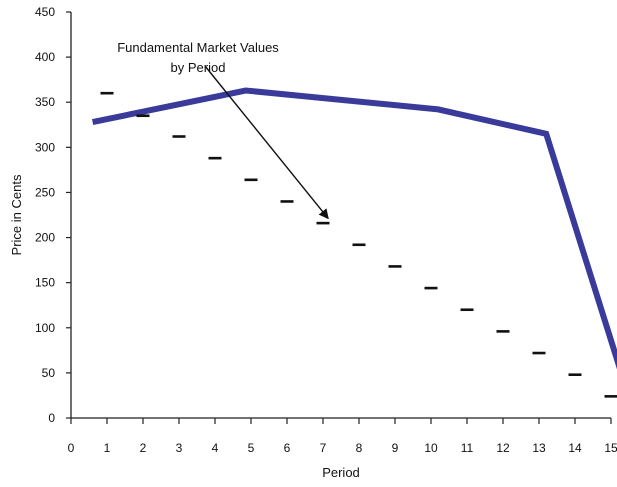 The height and width of the screenshot is (487, 617). Describe the element at coordinates (215, 448) in the screenshot. I see `x-tick-label: 4` at that location.